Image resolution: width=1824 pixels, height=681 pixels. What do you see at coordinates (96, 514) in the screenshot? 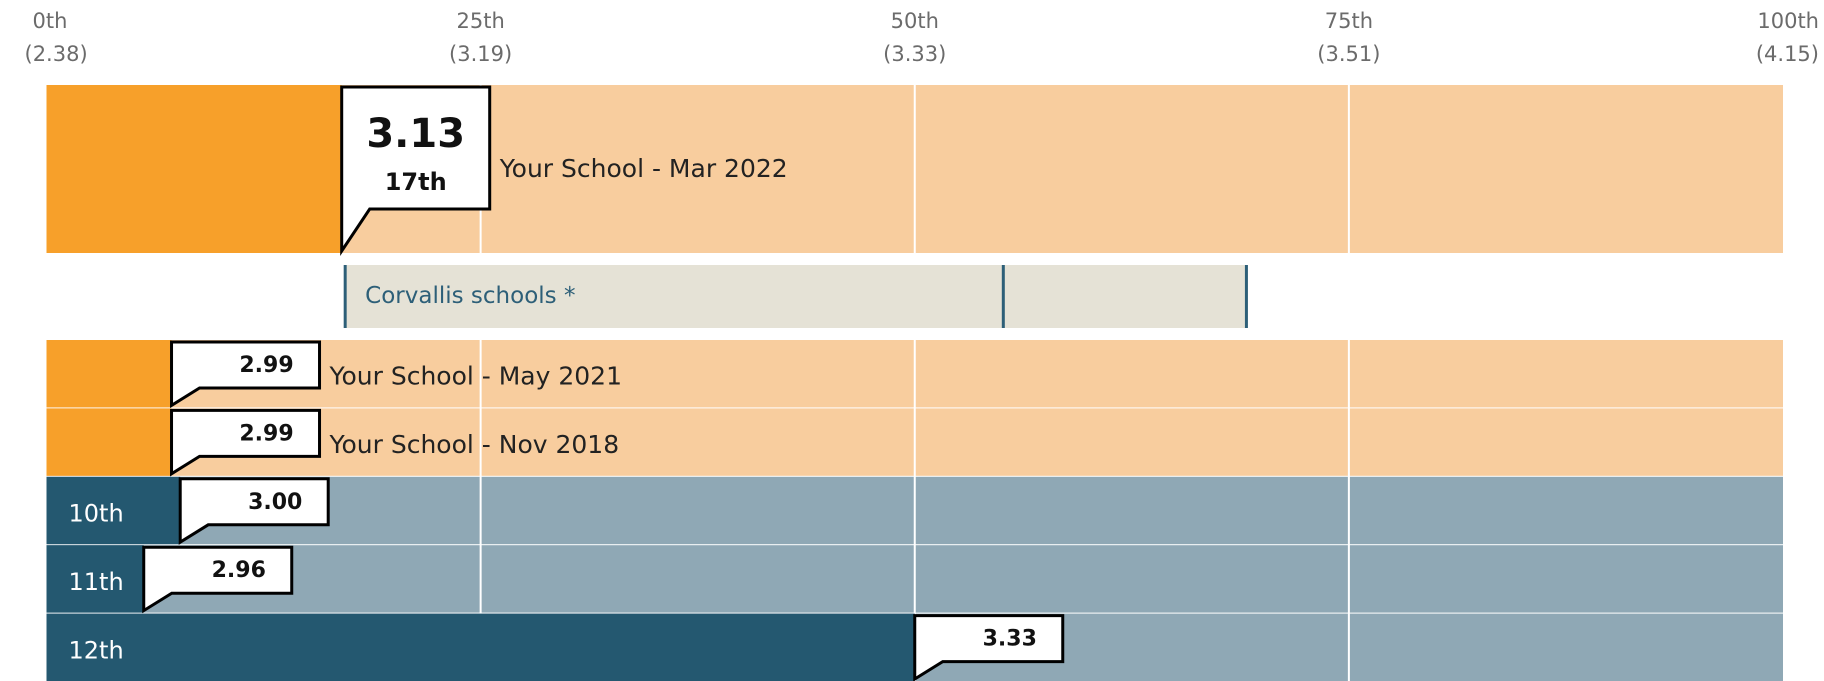
I see `row-label: 10th` at bounding box center [96, 514].